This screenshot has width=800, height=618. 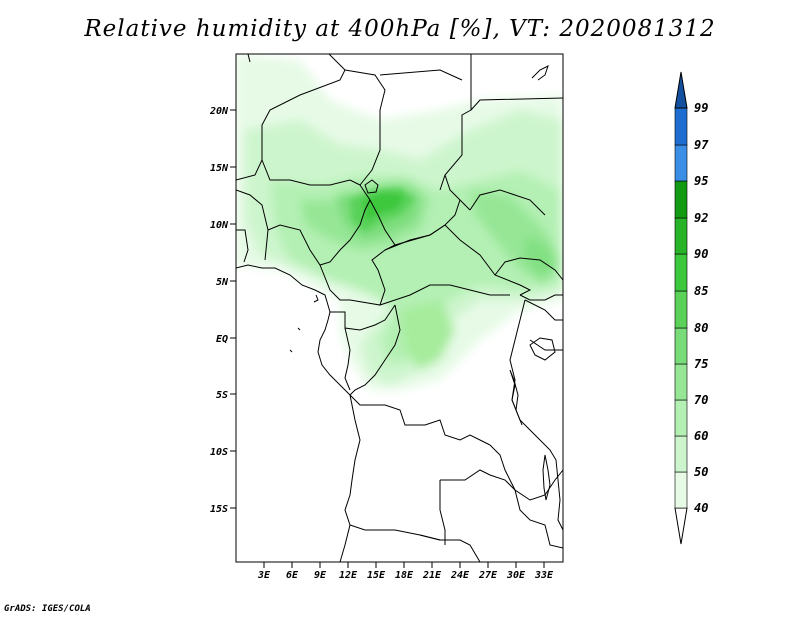 What do you see at coordinates (432, 575) in the screenshot?
I see `x-tick-label: 21E` at bounding box center [432, 575].